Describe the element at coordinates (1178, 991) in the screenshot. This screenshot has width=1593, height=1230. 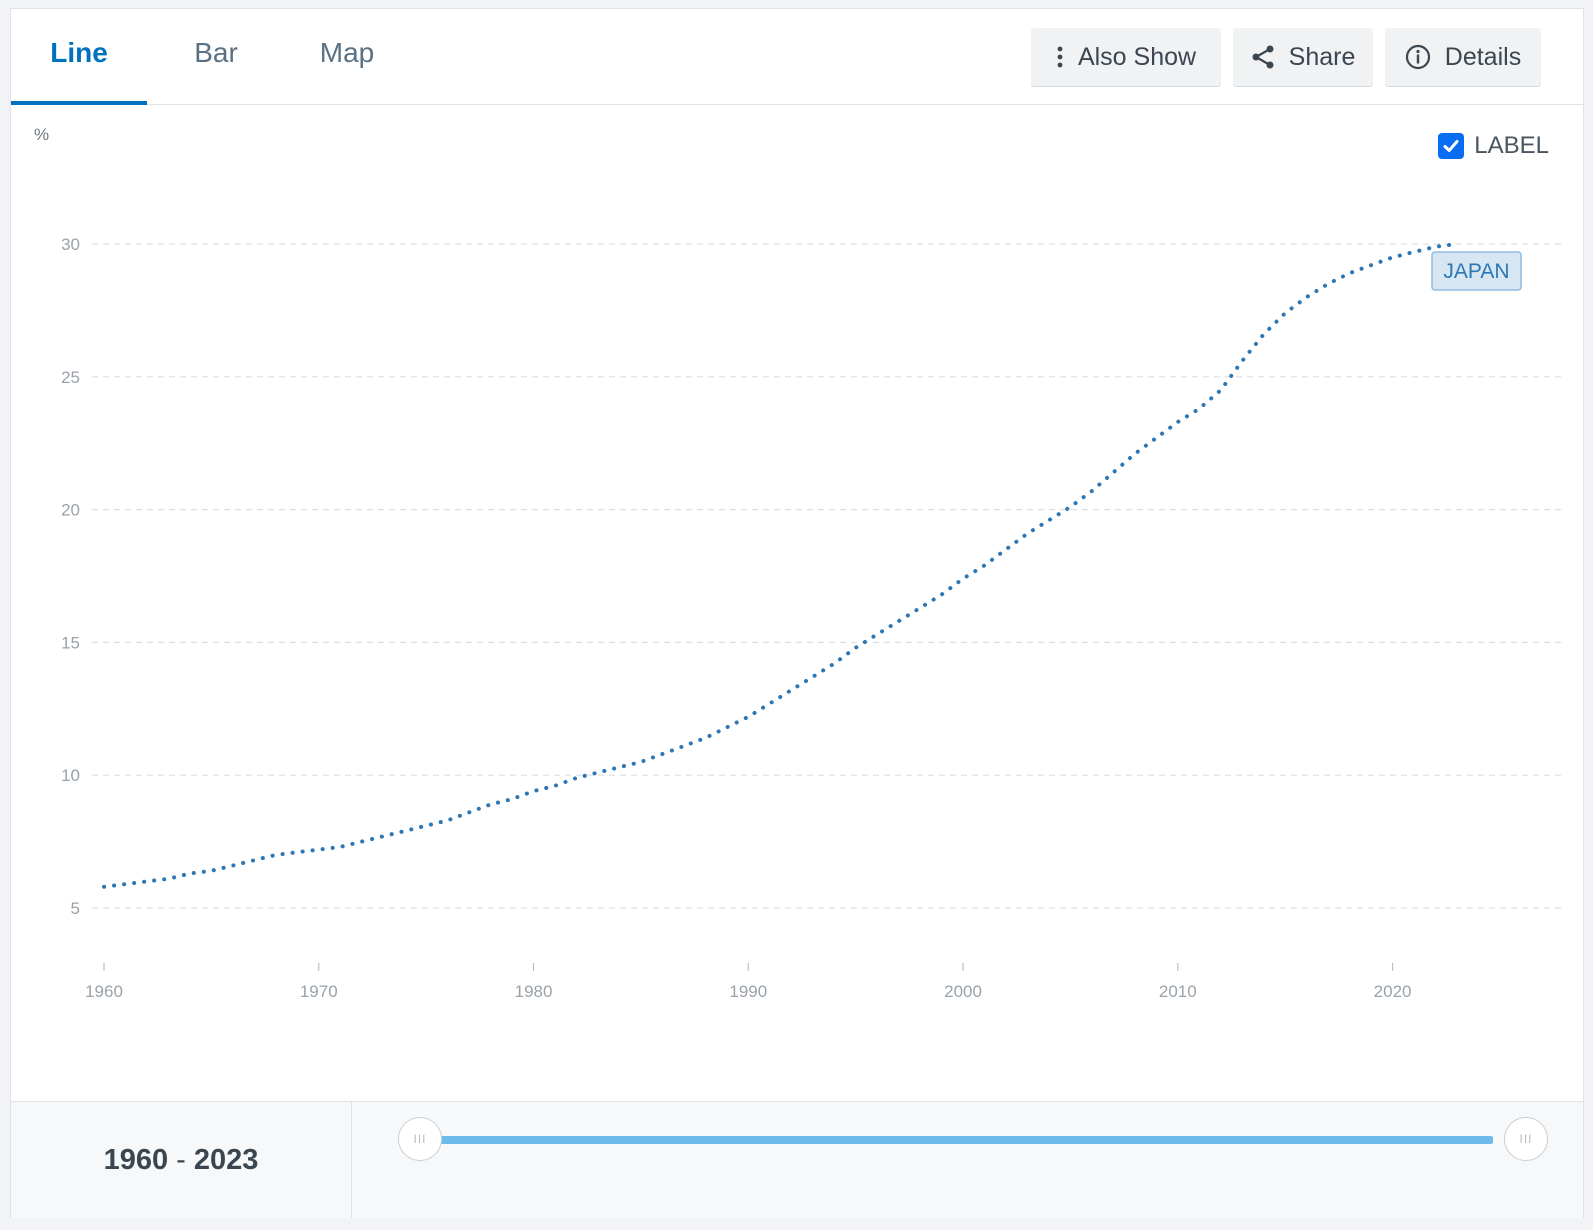
I see `x-tick-label: 2010` at that location.